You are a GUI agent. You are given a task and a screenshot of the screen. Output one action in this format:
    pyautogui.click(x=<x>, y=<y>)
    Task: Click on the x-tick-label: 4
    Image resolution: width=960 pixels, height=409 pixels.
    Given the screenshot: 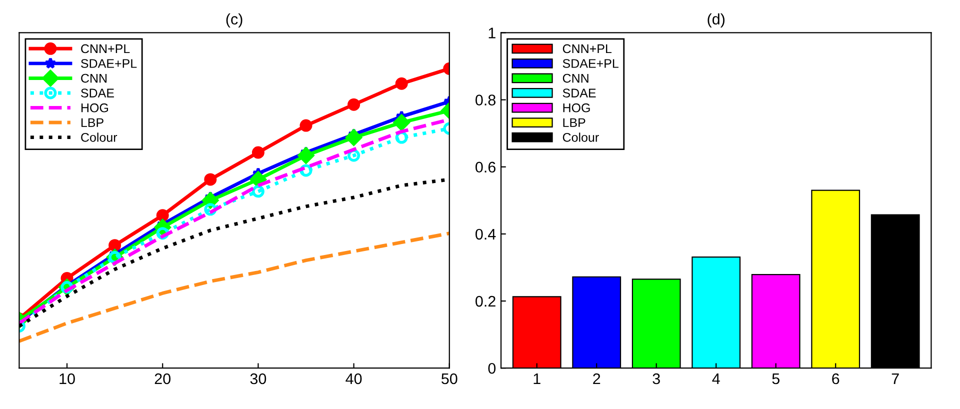 What is the action you would take?
    pyautogui.click(x=716, y=379)
    